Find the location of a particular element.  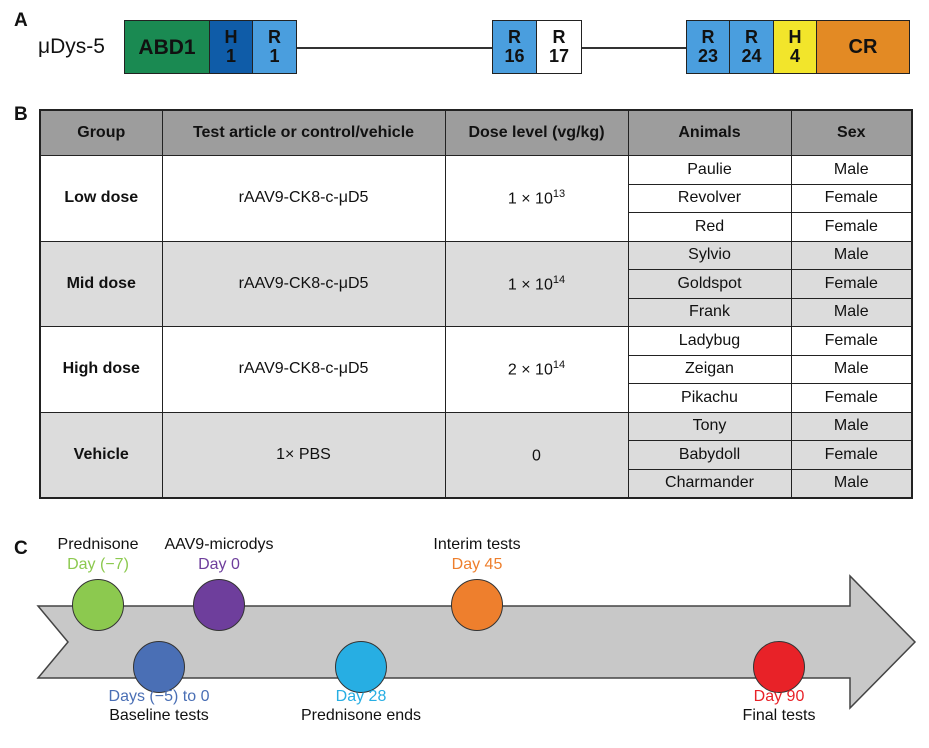

timeline-day-final: Day 90 is located at coordinates (779, 696).